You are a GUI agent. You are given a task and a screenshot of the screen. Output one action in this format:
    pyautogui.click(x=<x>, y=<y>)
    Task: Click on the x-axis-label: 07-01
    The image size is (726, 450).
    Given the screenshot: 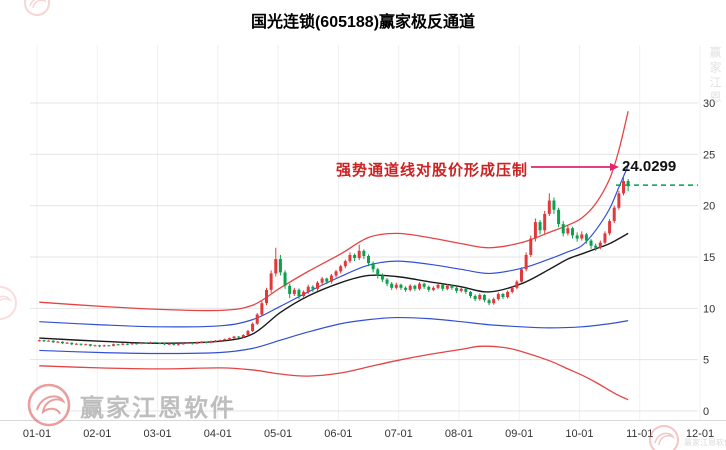 What is the action you would take?
    pyautogui.click(x=399, y=434)
    